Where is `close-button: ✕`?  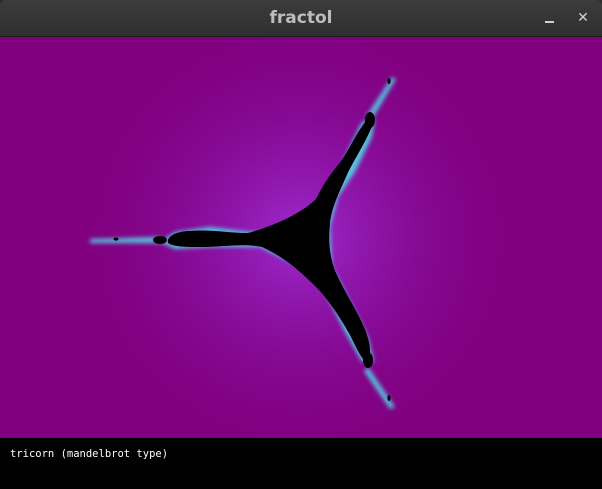
close-button: ✕ is located at coordinates (583, 18).